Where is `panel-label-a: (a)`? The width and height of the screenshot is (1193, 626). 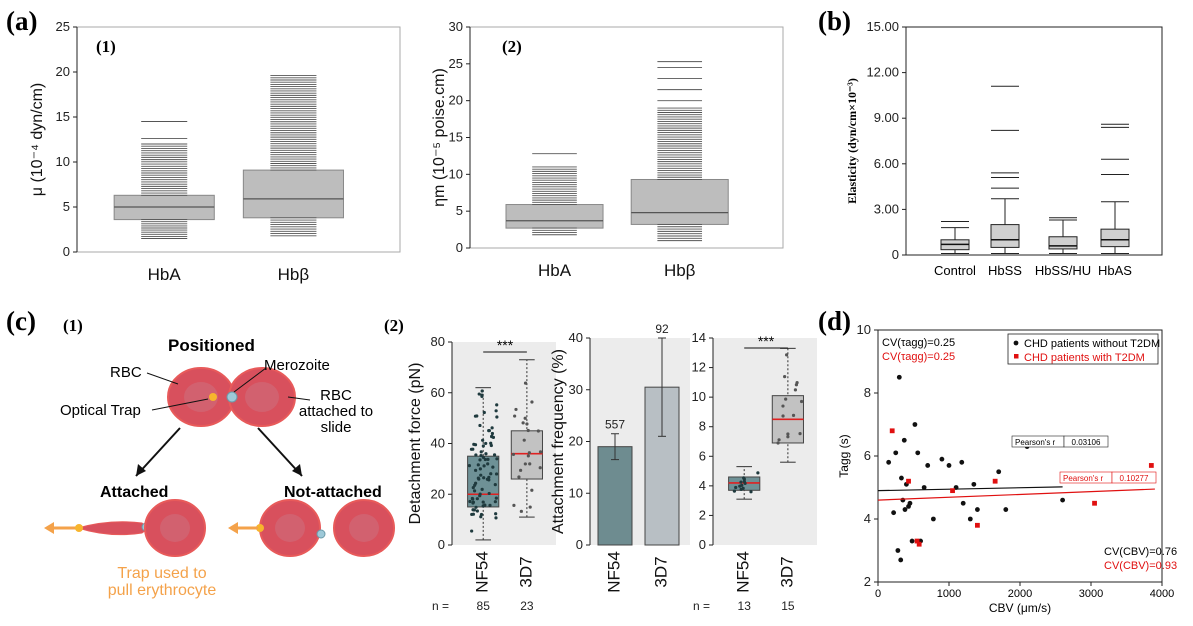
panel-label-a: (a) is located at coordinates (21, 21).